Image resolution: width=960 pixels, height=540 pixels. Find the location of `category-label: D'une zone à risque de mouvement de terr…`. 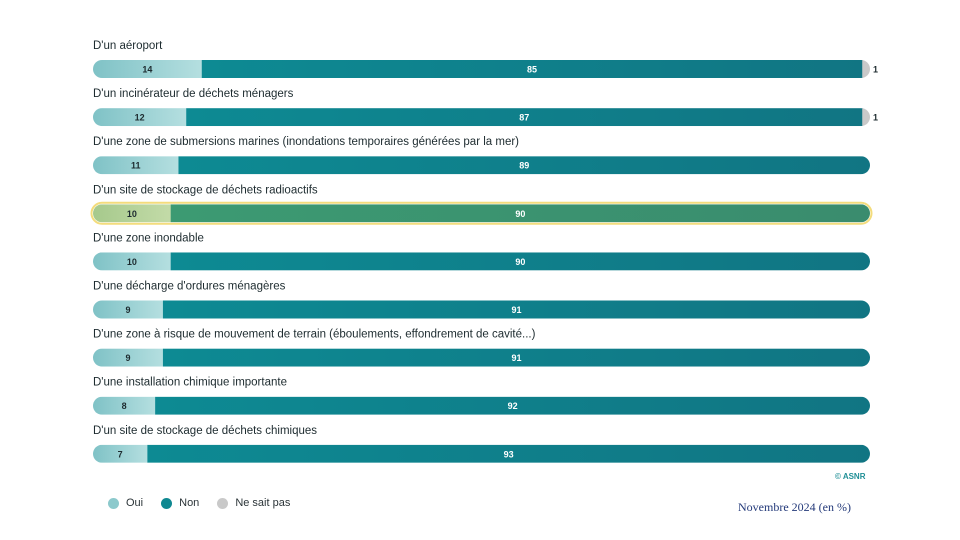

category-label: D'une zone à risque de mouvement de terr… is located at coordinates (314, 335).